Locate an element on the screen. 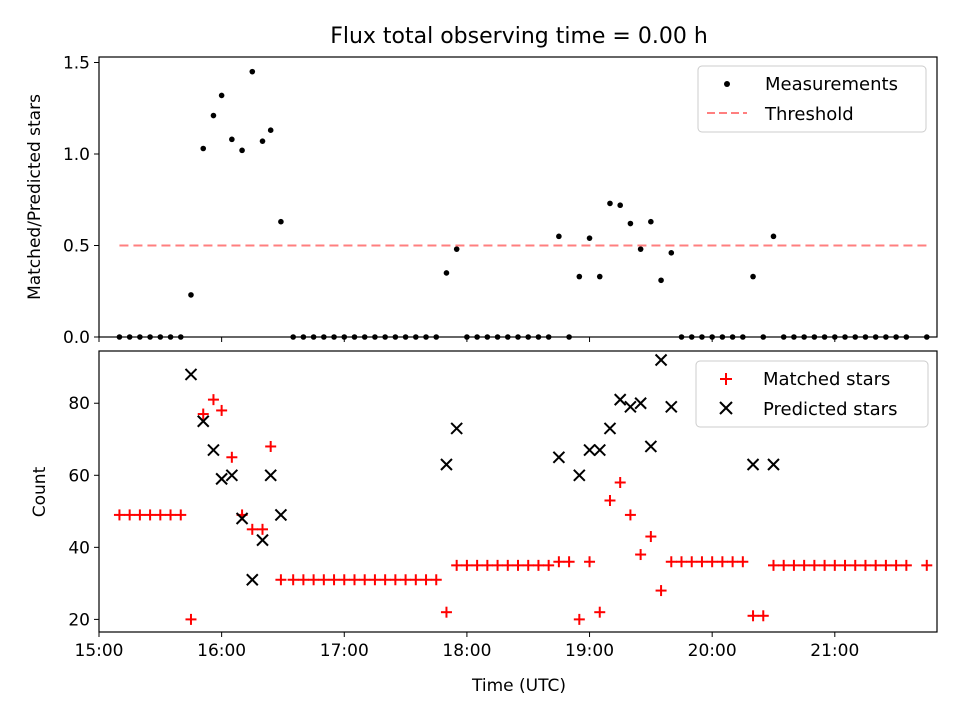 This screenshot has height=720, width=960. top-legend: Measurements Threshold is located at coordinates (812, 99).